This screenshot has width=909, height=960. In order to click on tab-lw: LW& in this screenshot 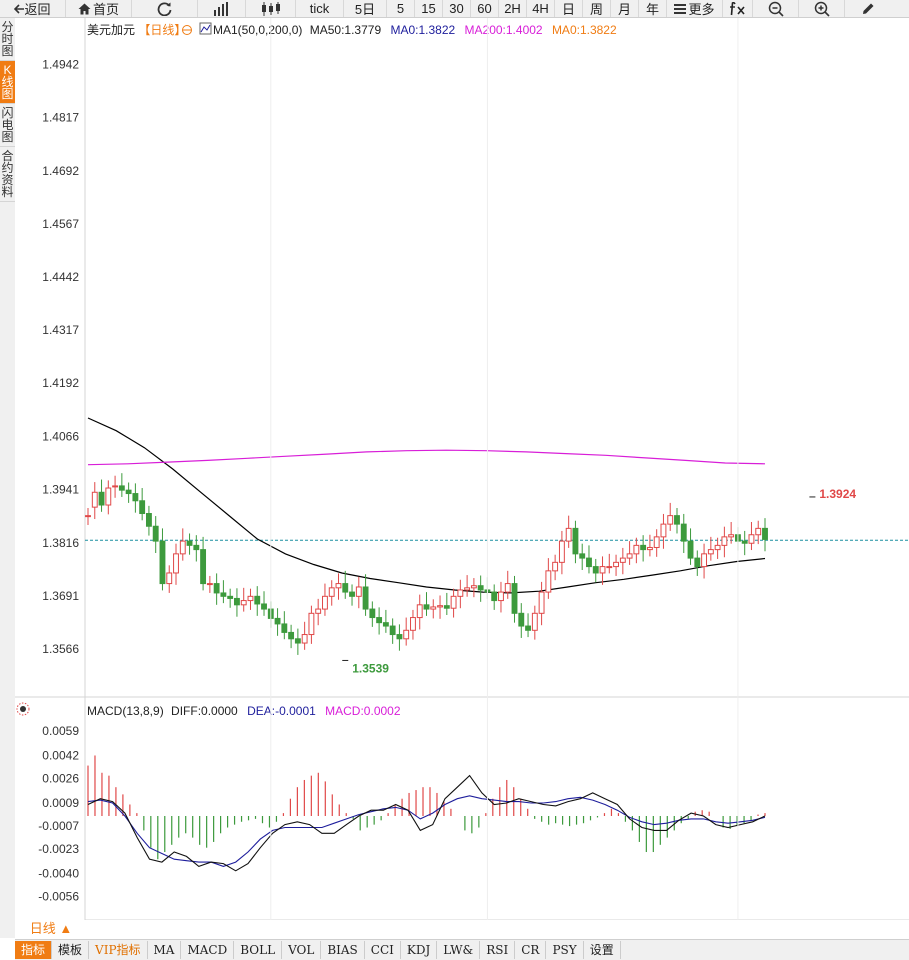, I will do `click(459, 950)`.